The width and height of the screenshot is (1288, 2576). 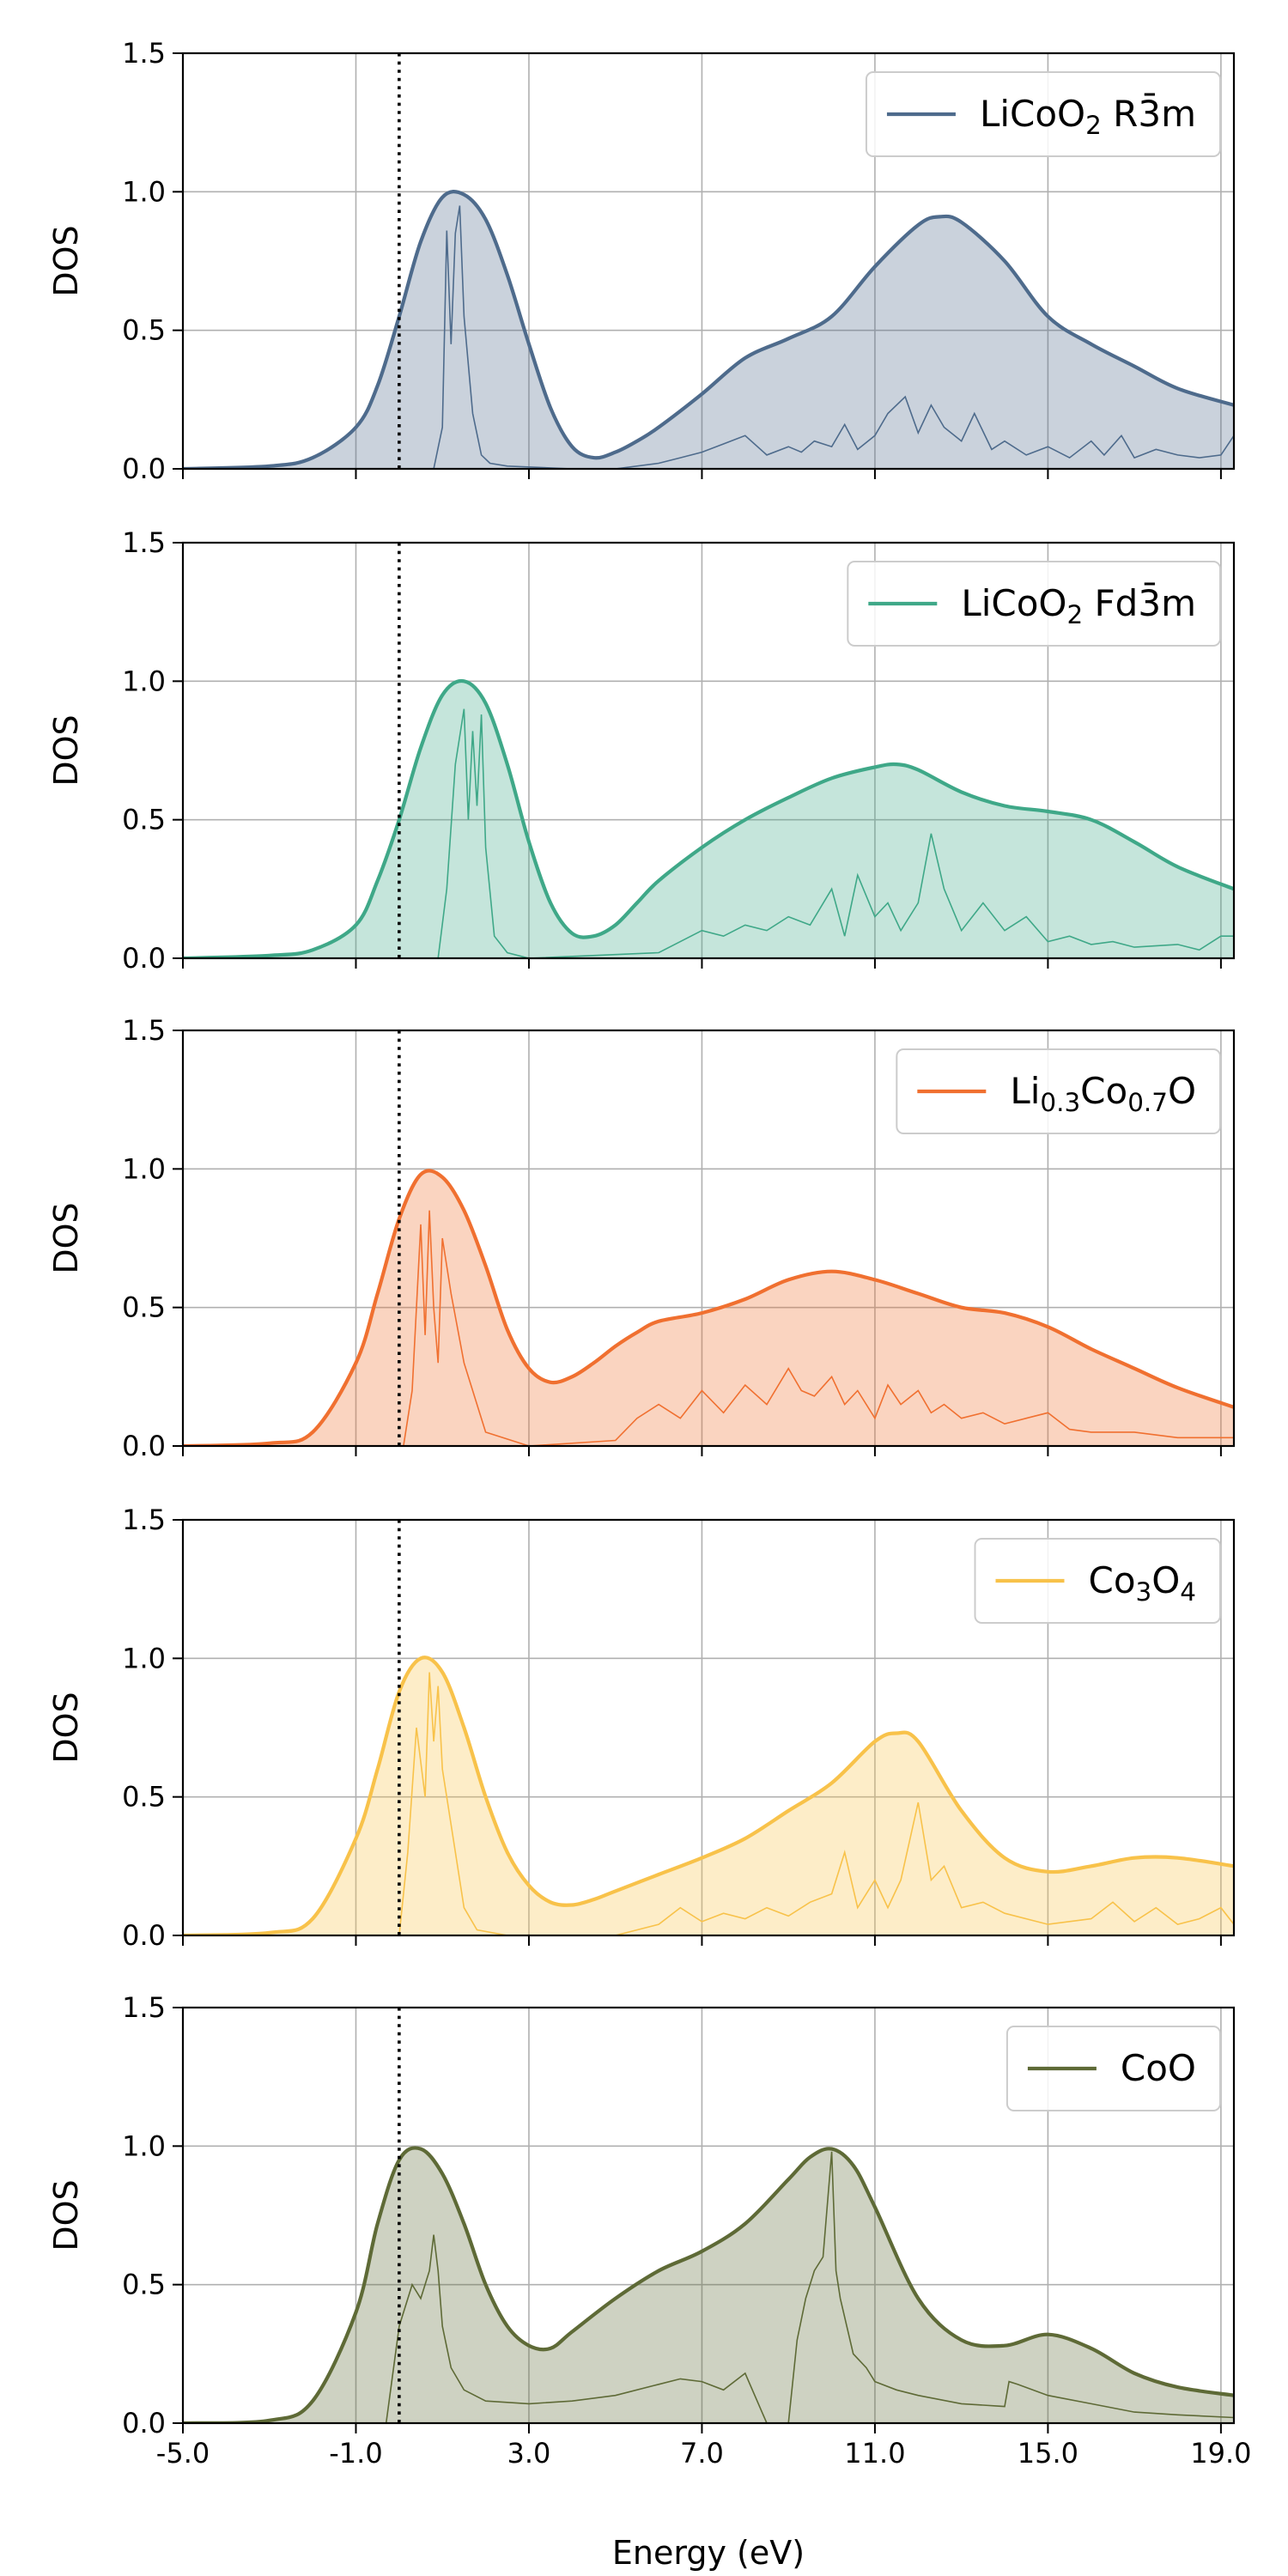 What do you see at coordinates (1103, 1093) in the screenshot?
I see `legend-label: Li0.3​Co0.7​O` at bounding box center [1103, 1093].